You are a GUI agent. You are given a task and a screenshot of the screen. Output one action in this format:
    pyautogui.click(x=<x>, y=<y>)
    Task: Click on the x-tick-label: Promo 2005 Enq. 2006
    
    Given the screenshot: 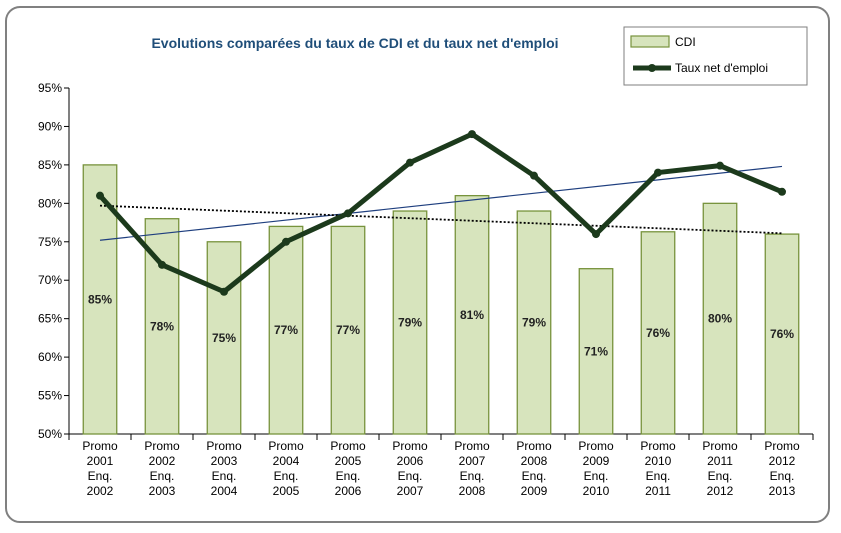 What is the action you would take?
    pyautogui.click(x=348, y=468)
    